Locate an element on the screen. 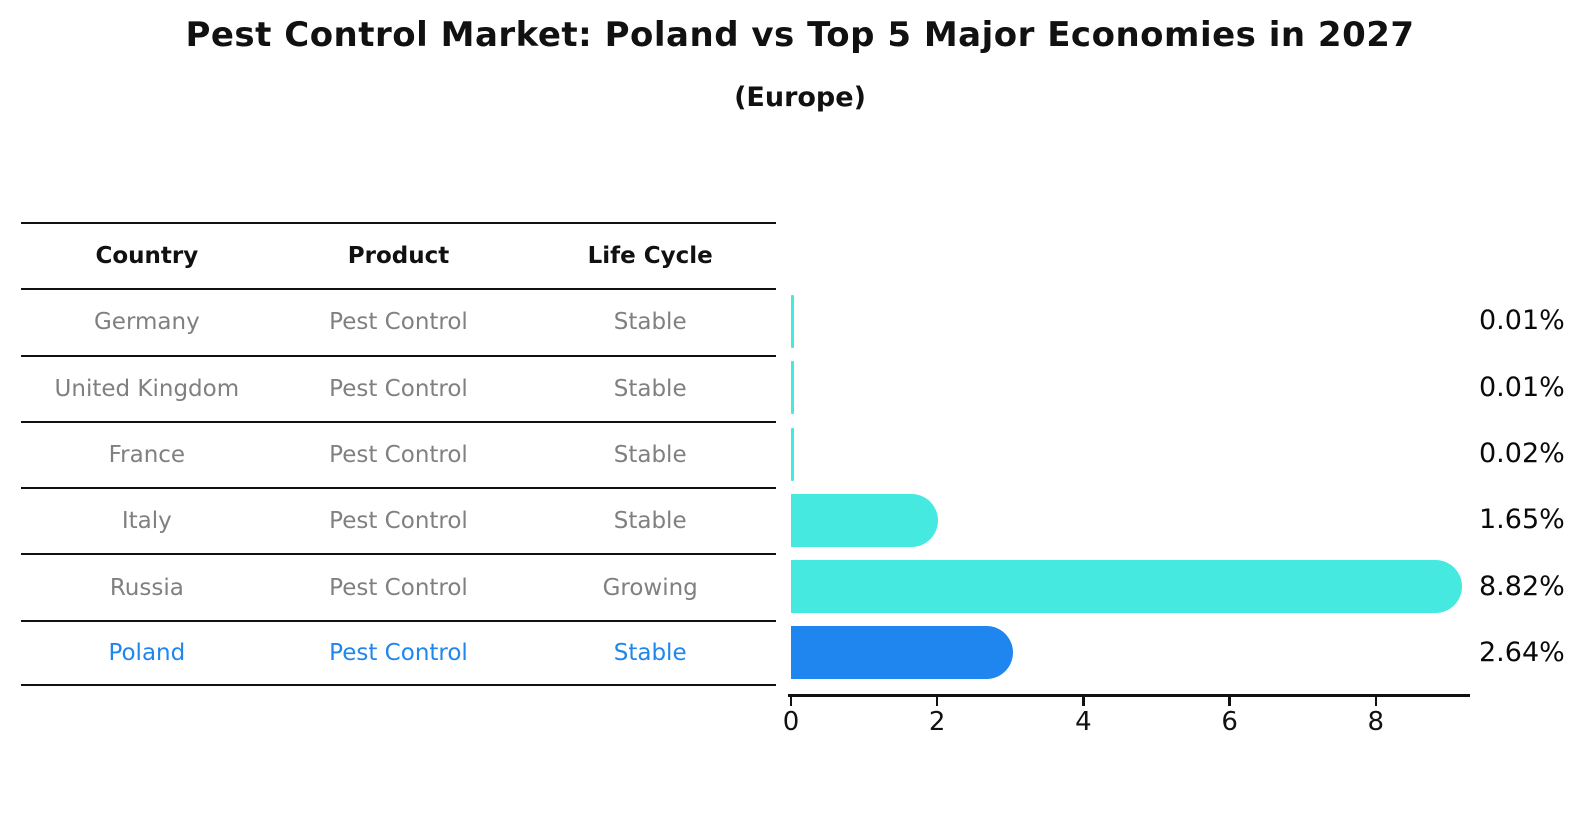 The height and width of the screenshot is (823, 1586). chart-subtitle: (Europe) is located at coordinates (800, 97).